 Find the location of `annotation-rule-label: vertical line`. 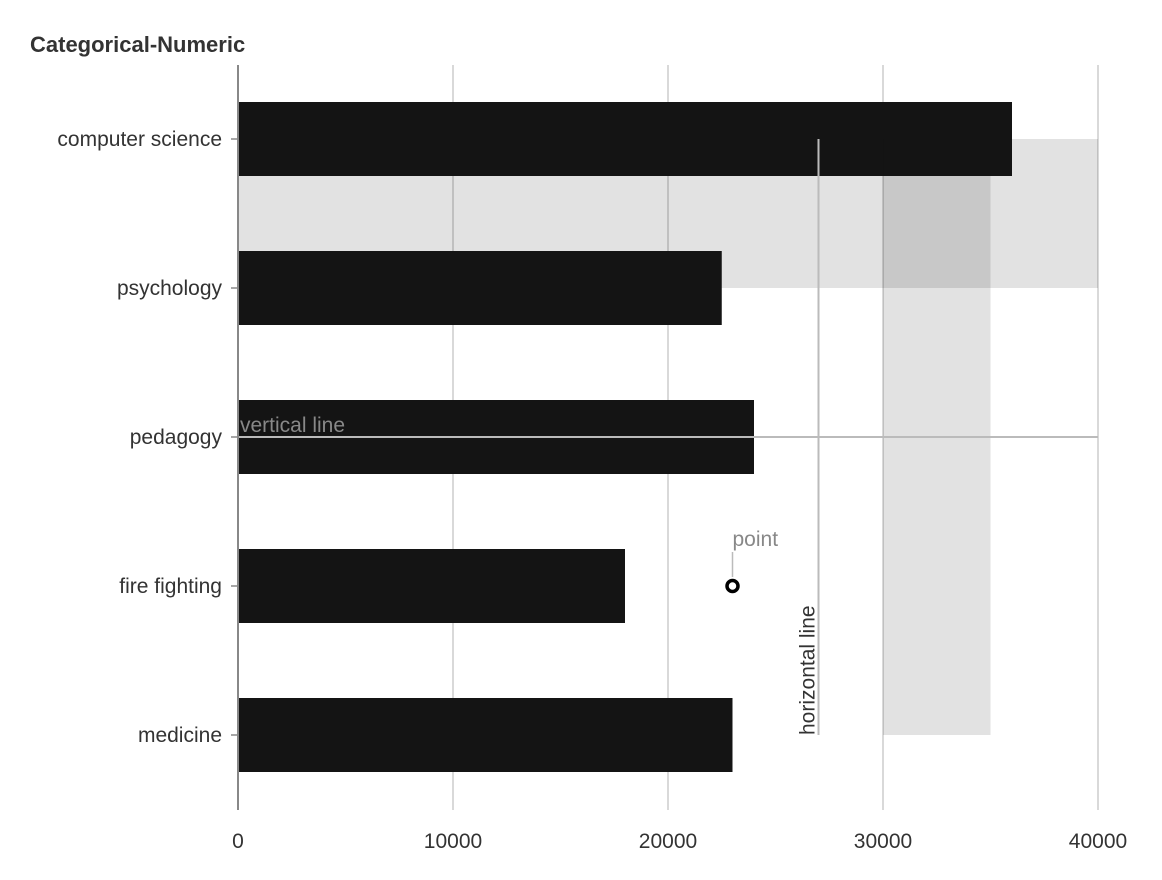

annotation-rule-label: vertical line is located at coordinates (292, 425).